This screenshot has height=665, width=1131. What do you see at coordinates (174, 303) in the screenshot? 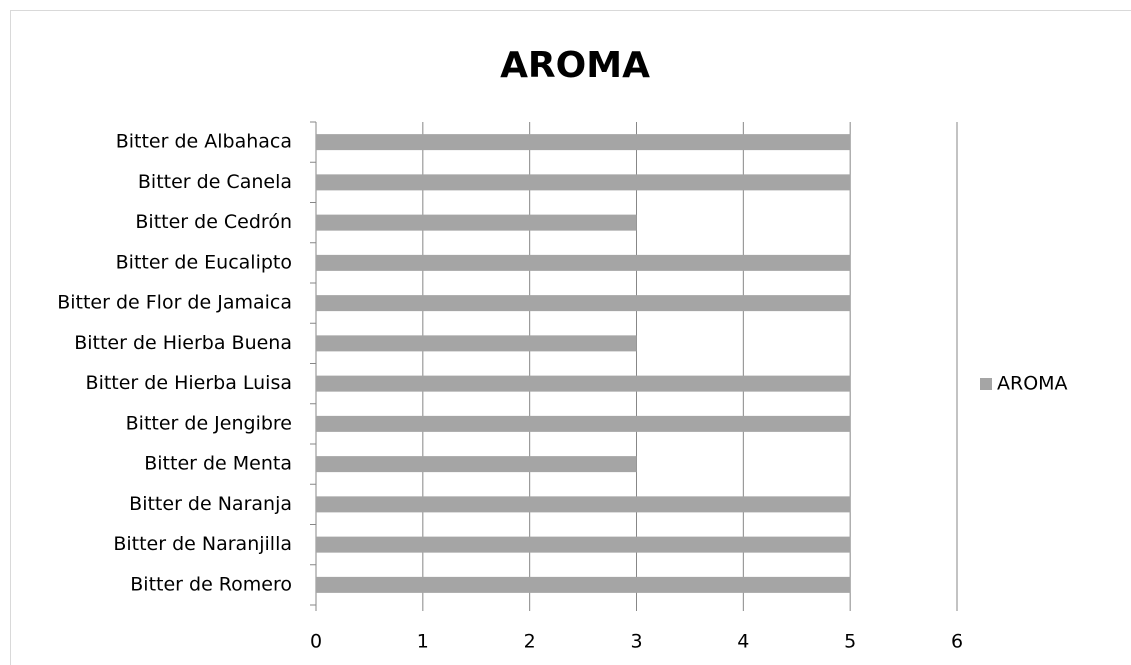
I see `y-tick-label: Bitter de Flor de Jamaica` at bounding box center [174, 303].